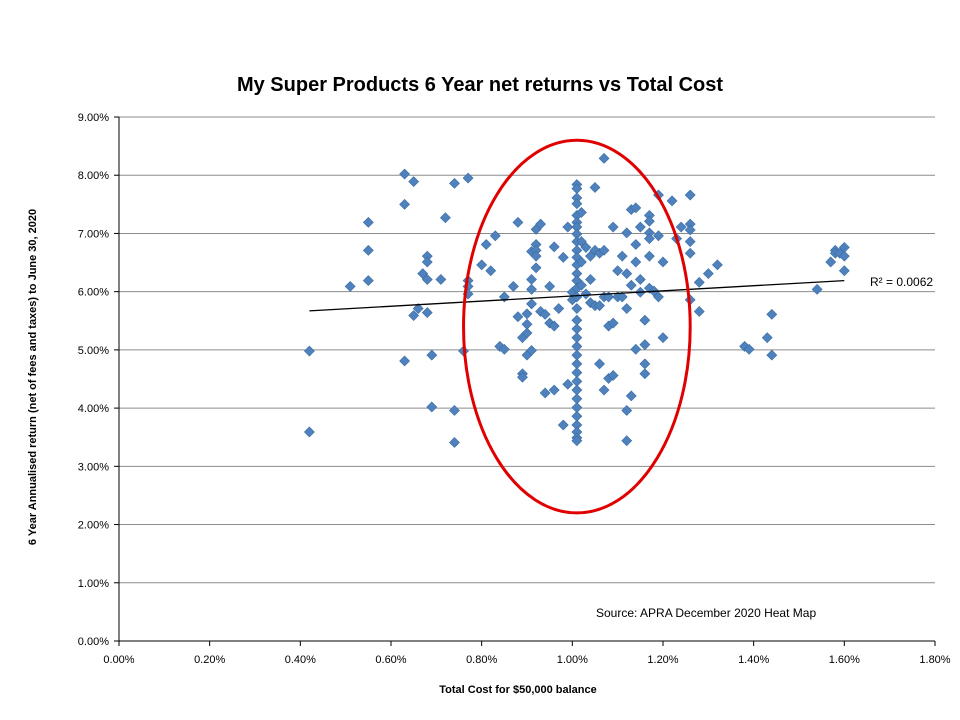  I want to click on y-tick-label: 3.00%, so click(93, 467).